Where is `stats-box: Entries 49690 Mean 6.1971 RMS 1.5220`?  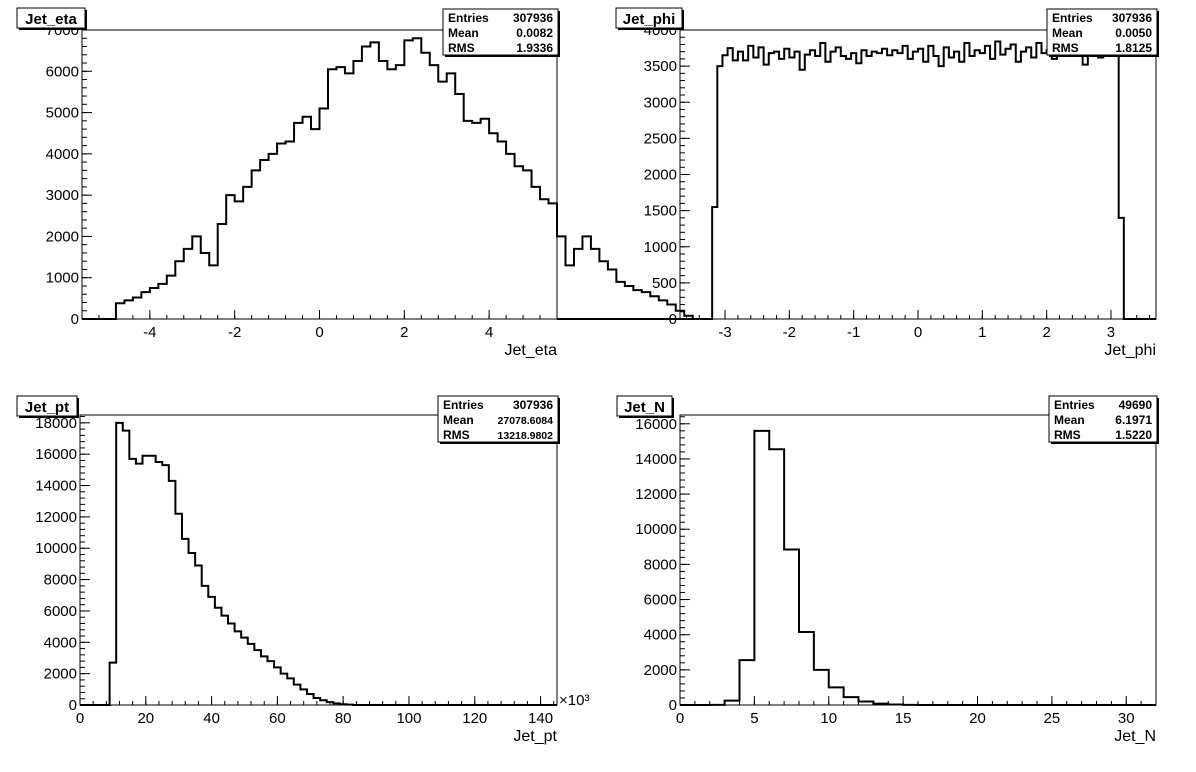 stats-box: Entries 49690 Mean 6.1971 RMS 1.5220 is located at coordinates (1103, 419).